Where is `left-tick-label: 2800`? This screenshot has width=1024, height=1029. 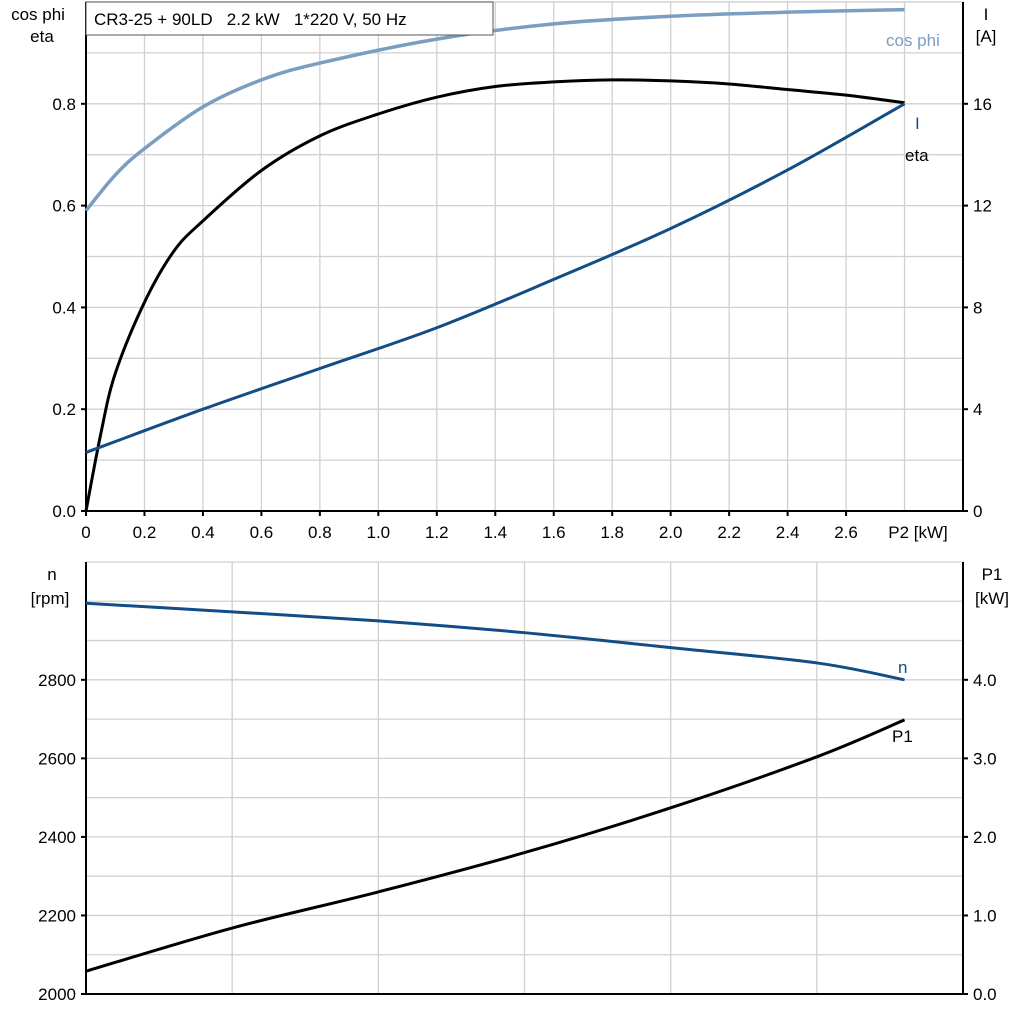 left-tick-label: 2800 is located at coordinates (57, 680).